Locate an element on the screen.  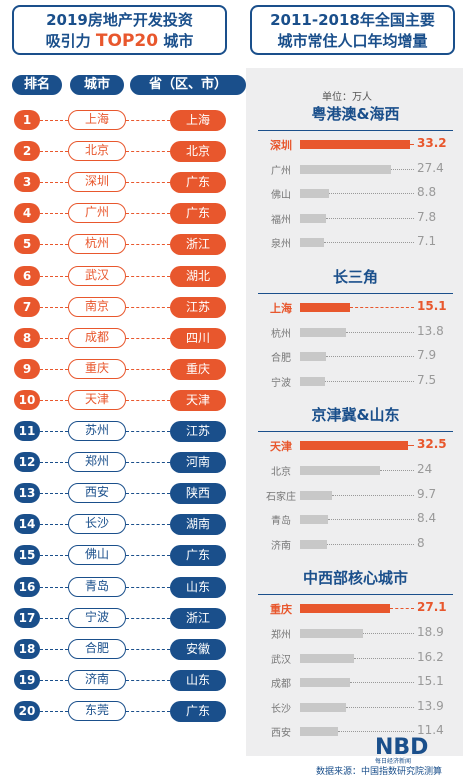
city-name: 合肥 is located at coordinates (97, 648).